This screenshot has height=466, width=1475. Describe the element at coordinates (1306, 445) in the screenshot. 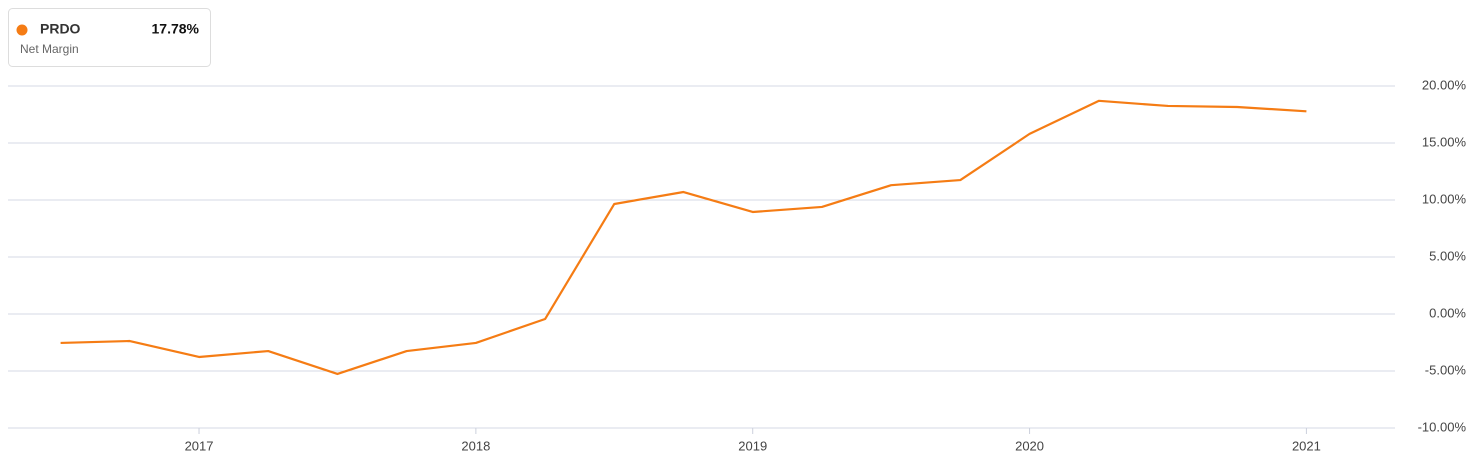

I see `x-tick-label: 2021` at that location.